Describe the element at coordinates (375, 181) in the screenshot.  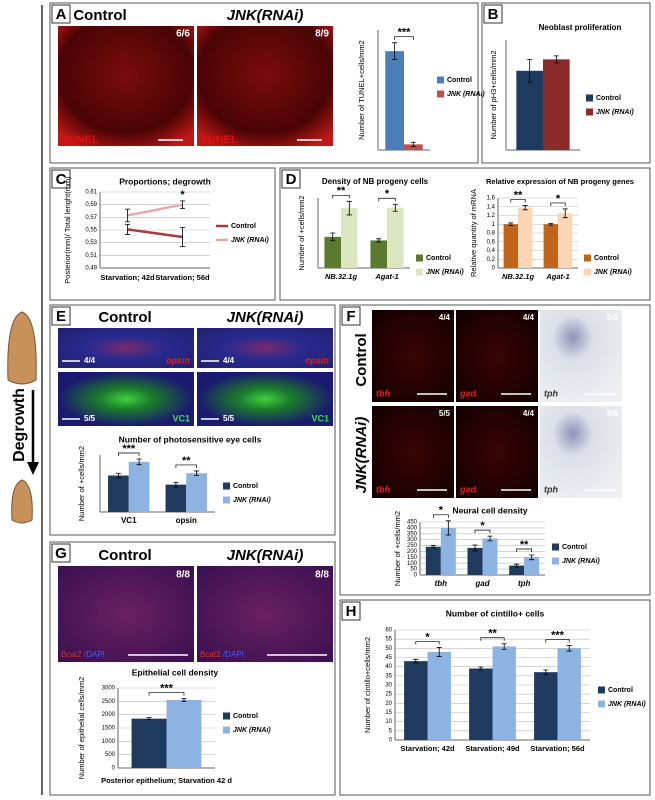
I see `chart-title: Density of NB progeny cells` at that location.